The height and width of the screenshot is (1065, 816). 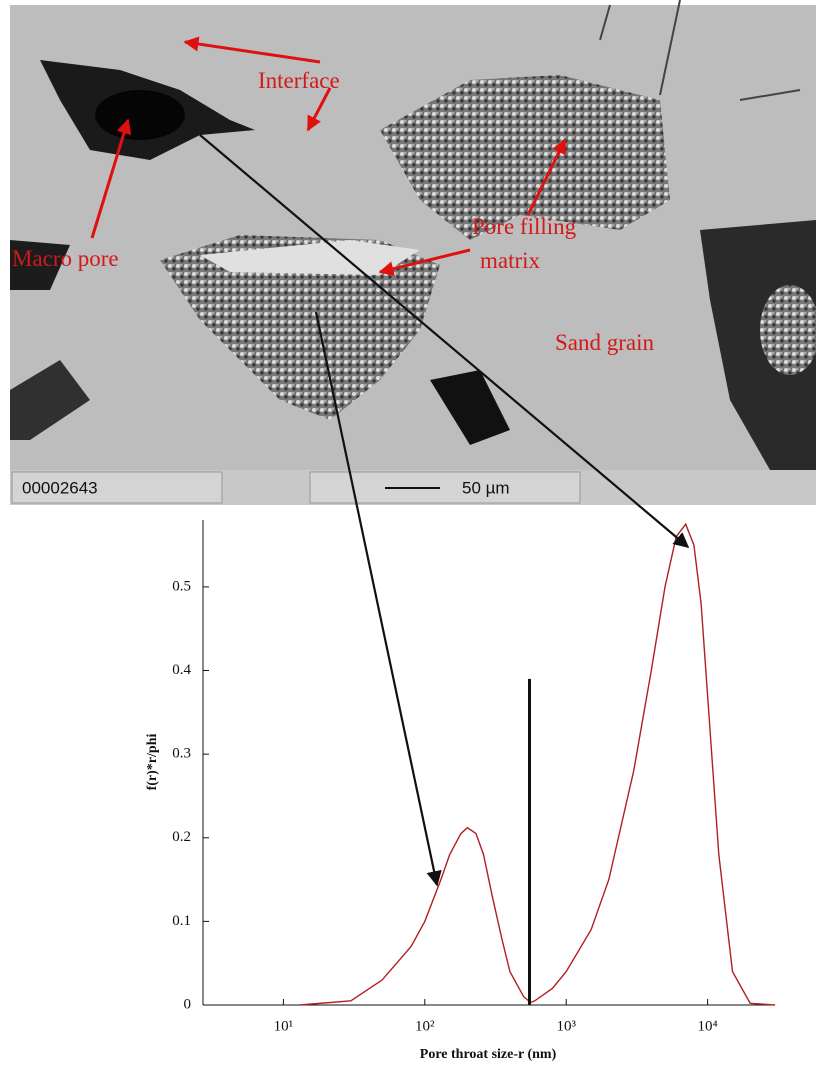 What do you see at coordinates (284, 1026) in the screenshot?
I see `x-tick-label: 10¹` at bounding box center [284, 1026].